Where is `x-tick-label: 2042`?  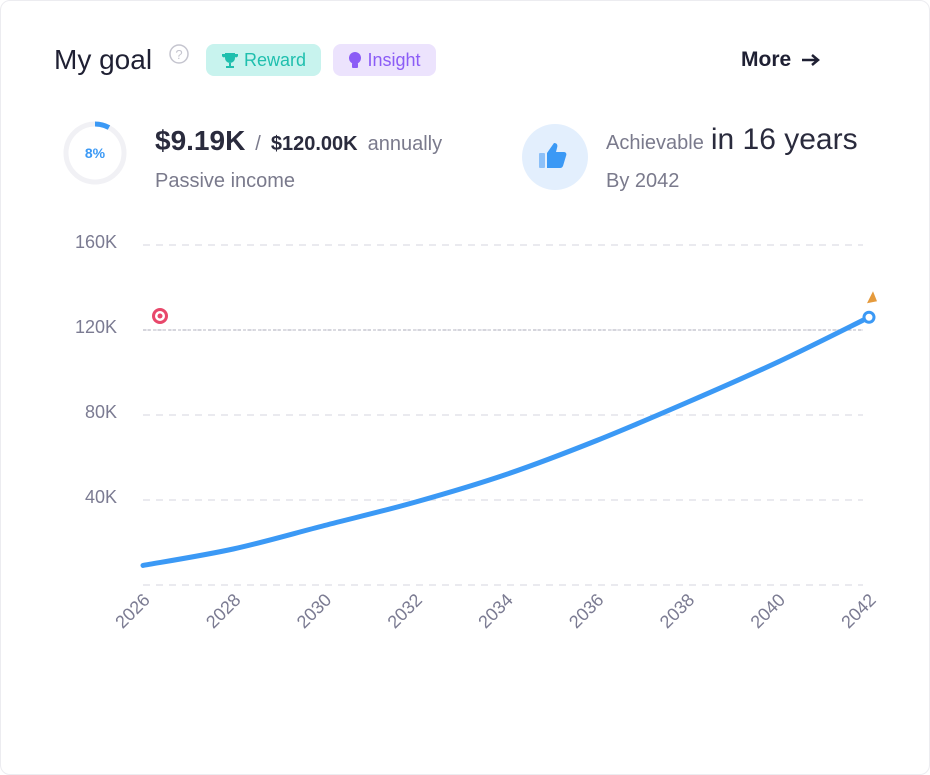 x-tick-label: 2042 is located at coordinates (858, 611).